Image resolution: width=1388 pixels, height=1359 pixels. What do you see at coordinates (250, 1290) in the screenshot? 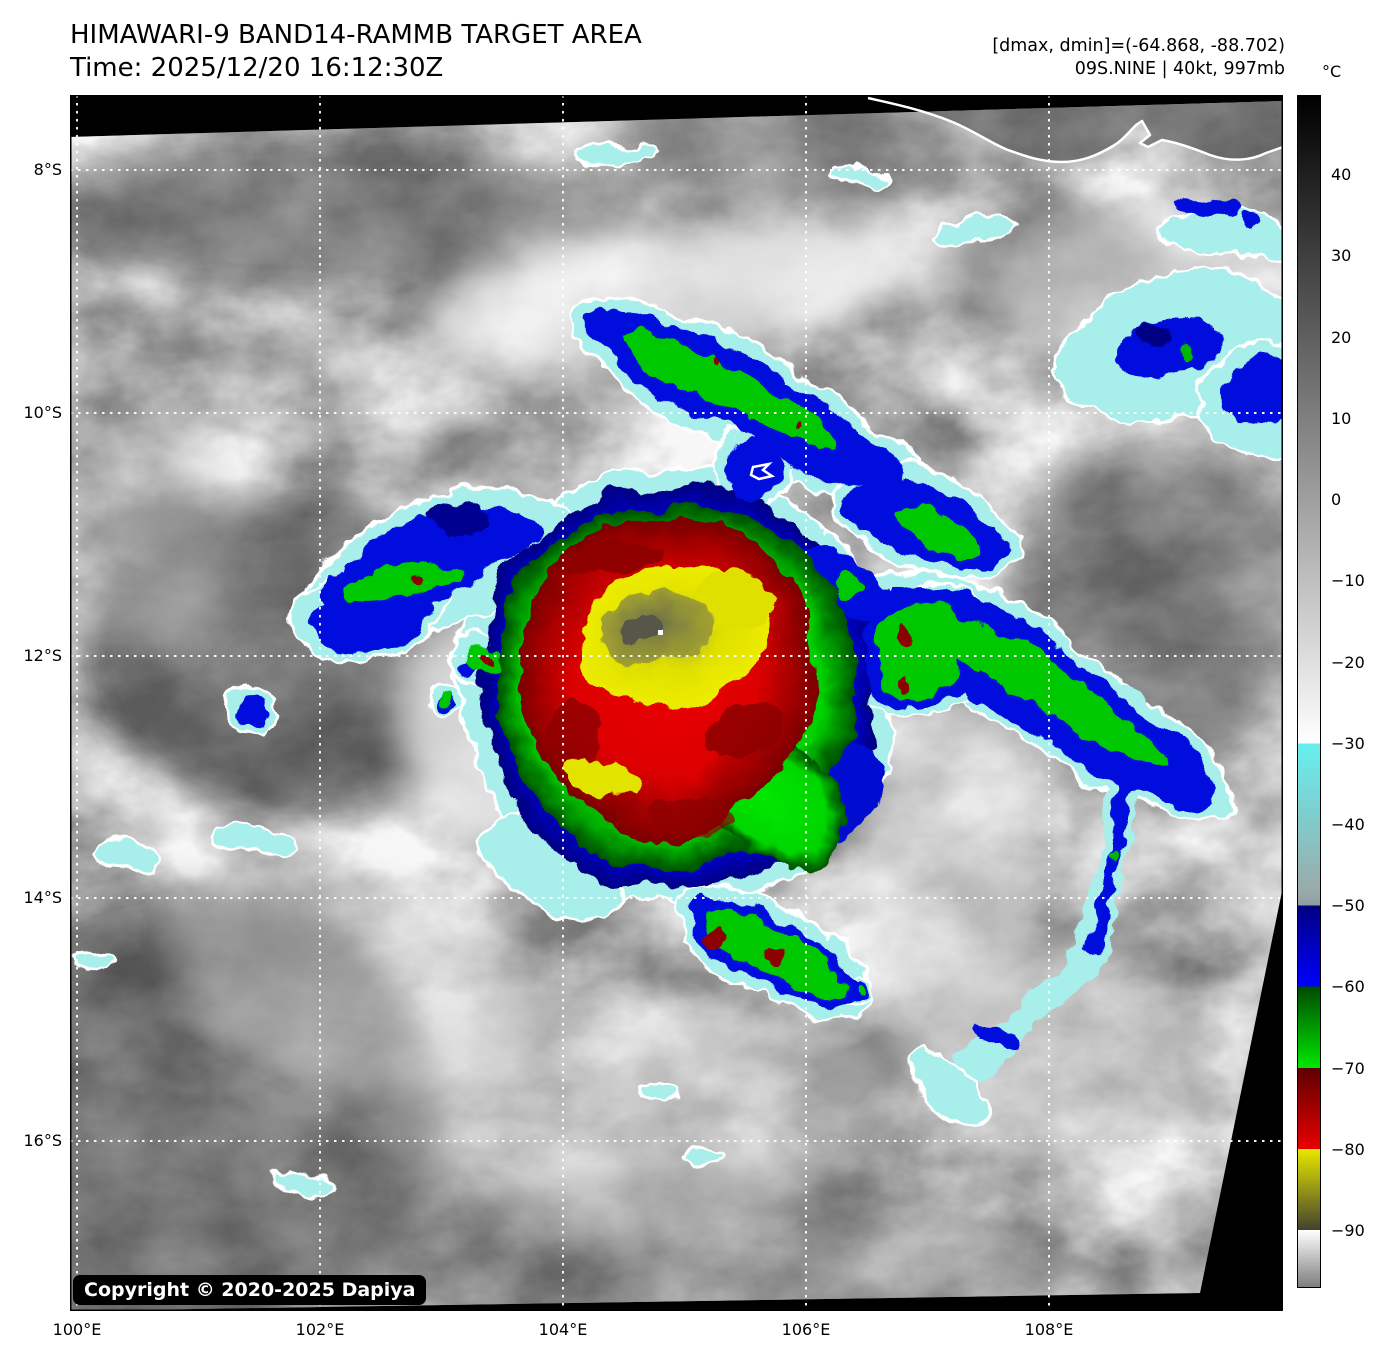
I see `copyright-badge: Copyright © 2020-2025 Dapiya` at bounding box center [250, 1290].